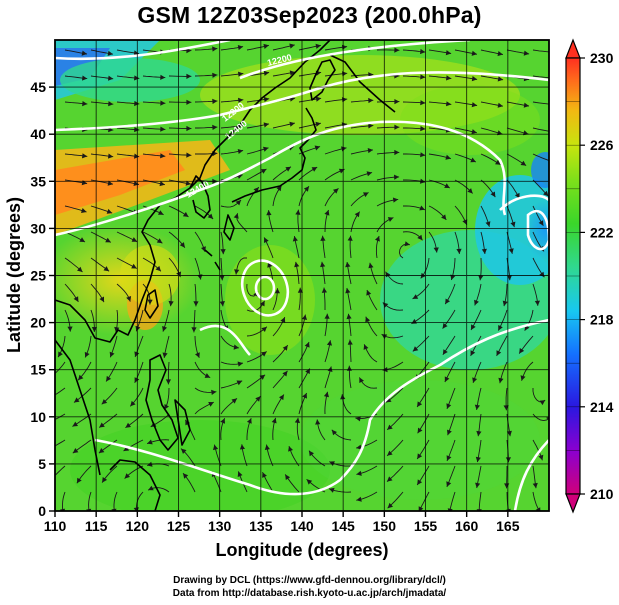 The height and width of the screenshot is (605, 619). Describe the element at coordinates (467, 526) in the screenshot. I see `x-tick-label: 160` at that location.